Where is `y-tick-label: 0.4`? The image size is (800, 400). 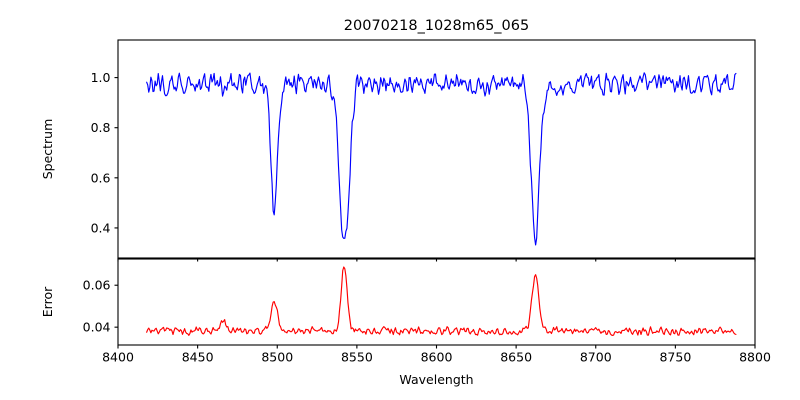
y-tick-label: 0.4 is located at coordinates (101, 227).